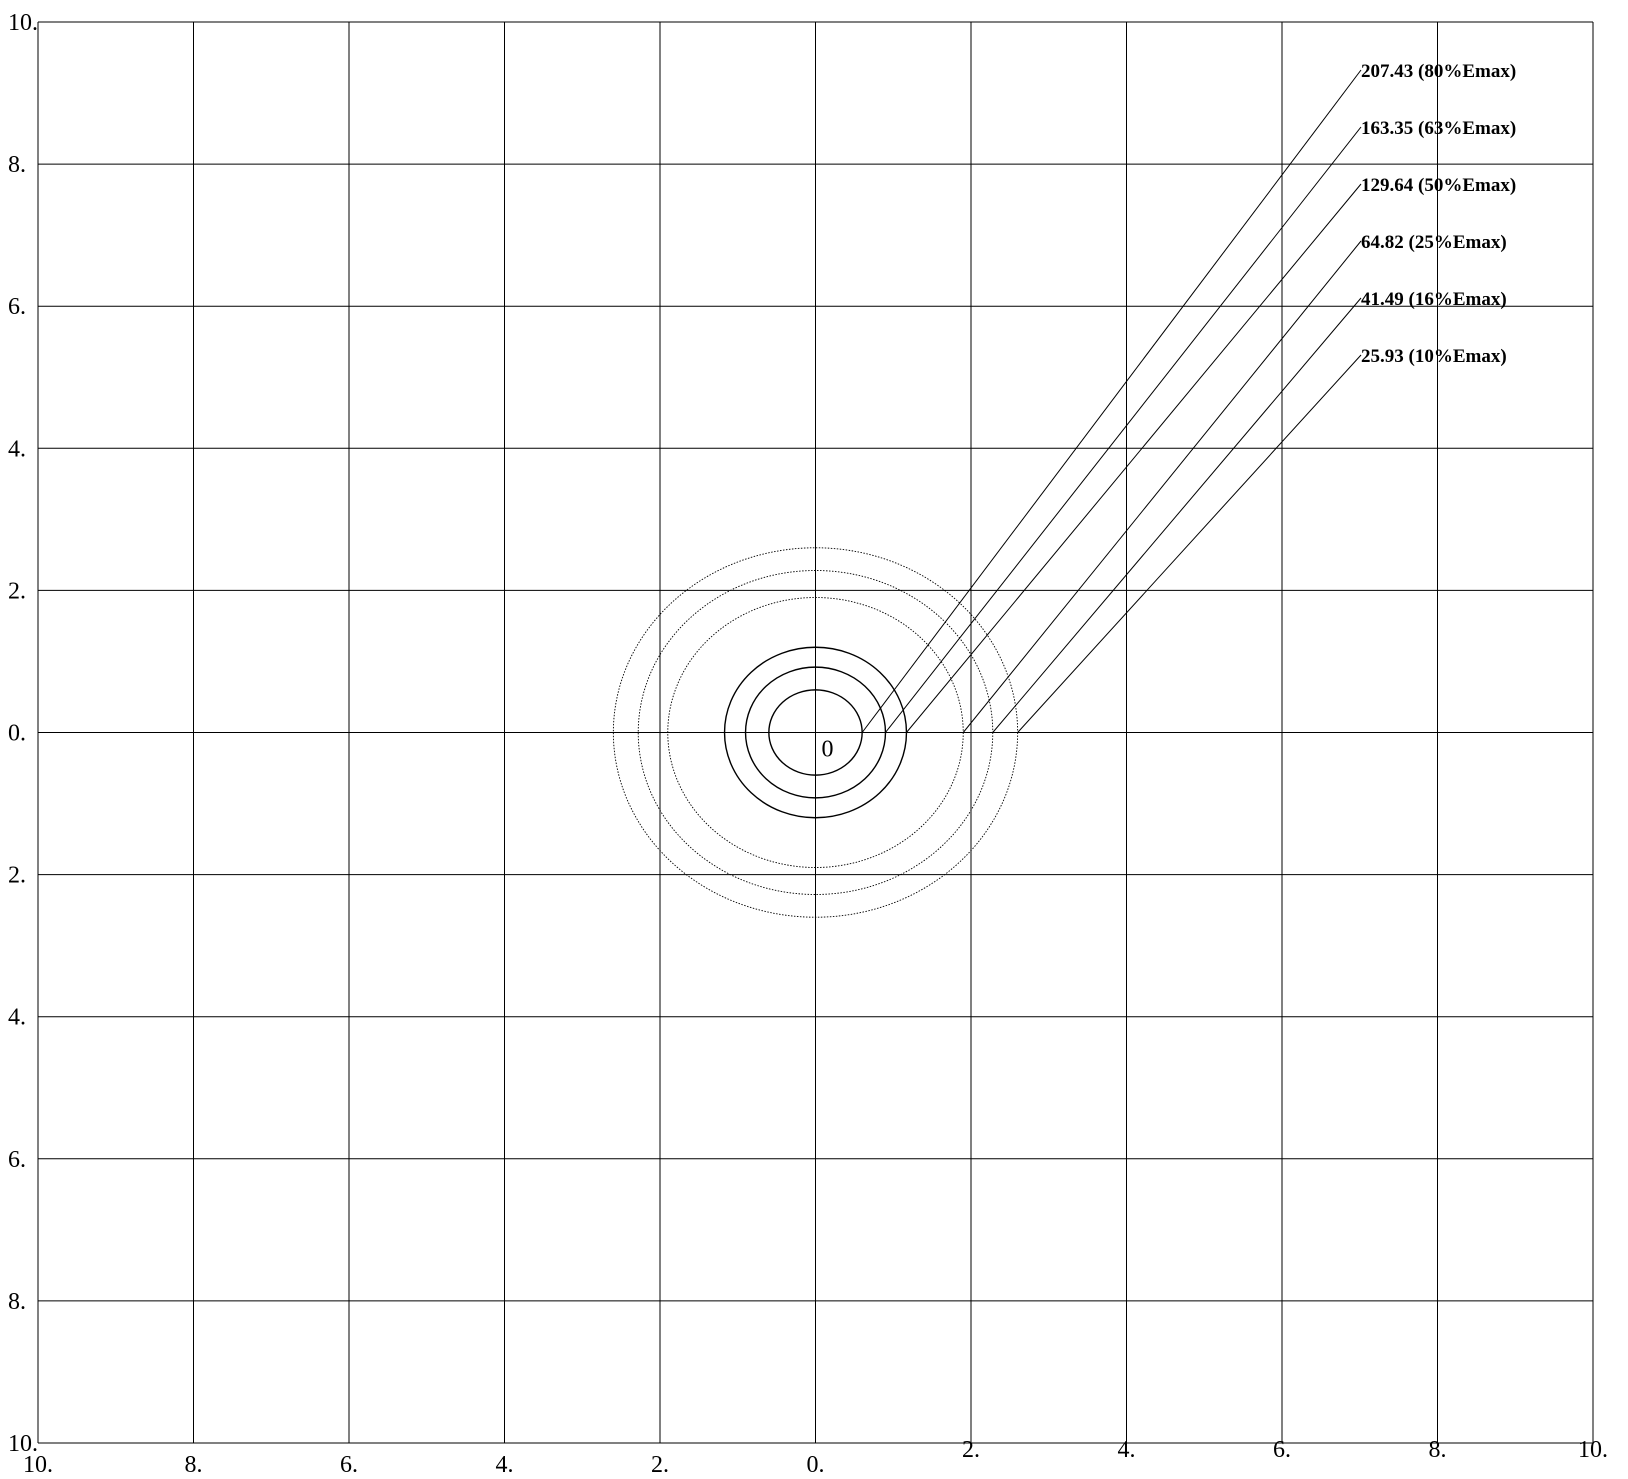 The height and width of the screenshot is (1479, 1628). Describe the element at coordinates (1593, 1450) in the screenshot. I see `x-tick-label-10: 10.` at that location.